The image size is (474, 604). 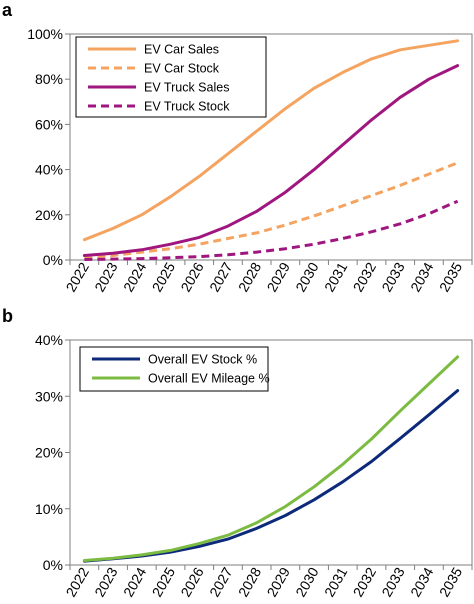 I want to click on y-tick-label: 10%, so click(x=49, y=509).